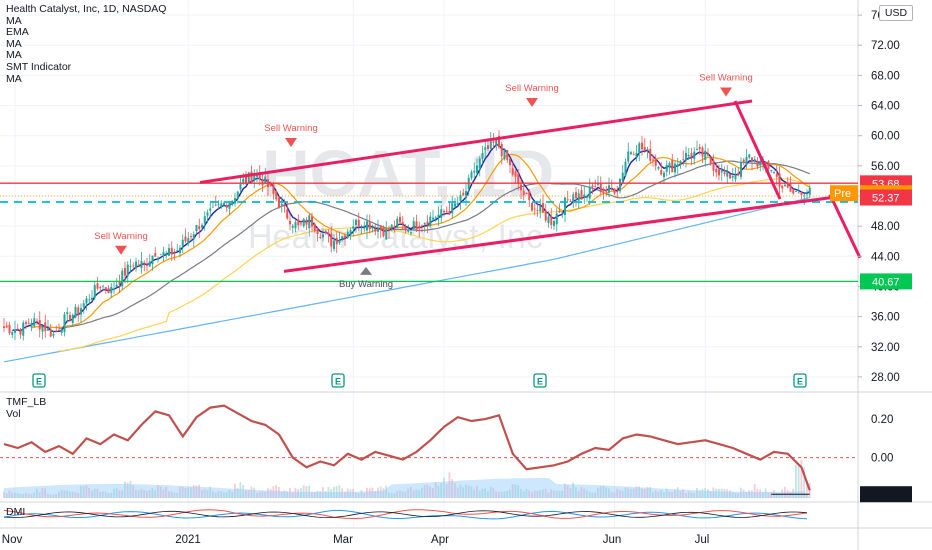 The width and height of the screenshot is (932, 550). Describe the element at coordinates (14, 43) in the screenshot. I see `legend-item-ma-2: MA` at that location.